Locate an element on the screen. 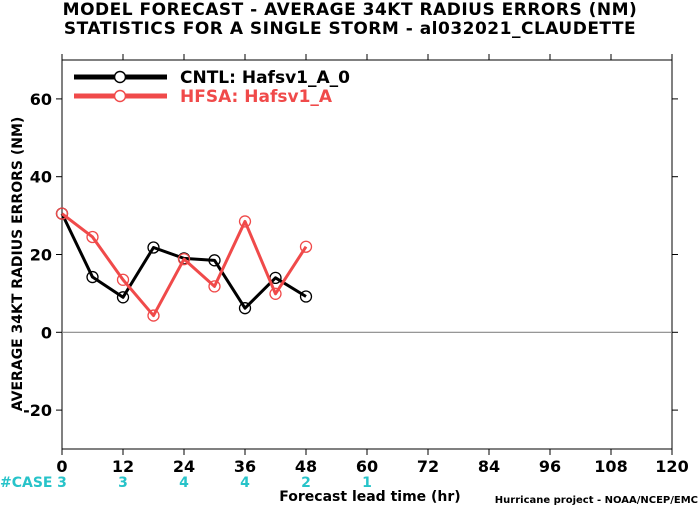  y-tick-label: 20 is located at coordinates (41, 255).